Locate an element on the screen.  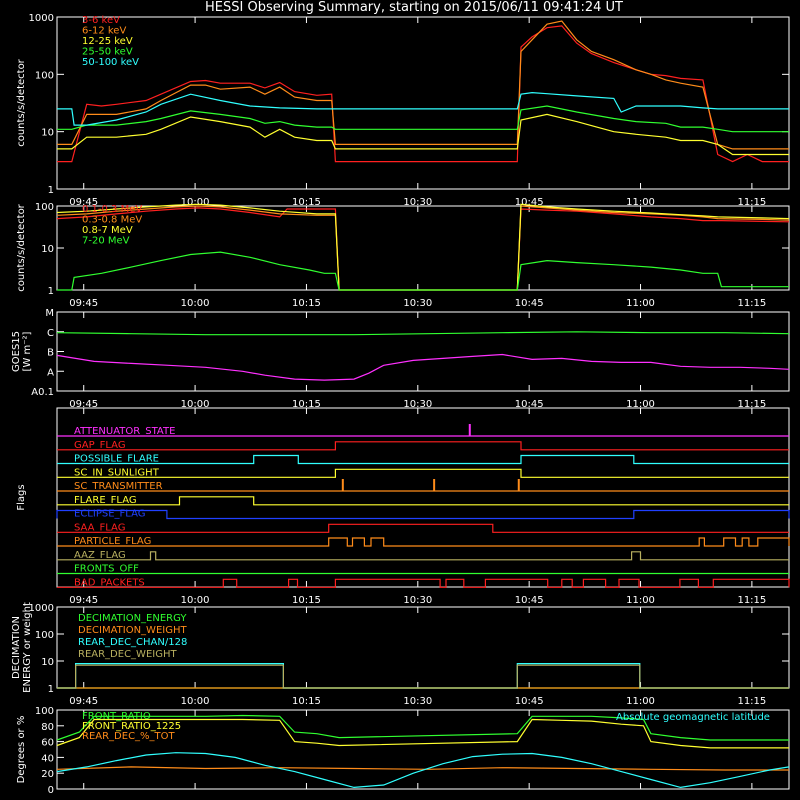
legend-entry: REAR_DEC_CHAN/128 is located at coordinates (132, 642).